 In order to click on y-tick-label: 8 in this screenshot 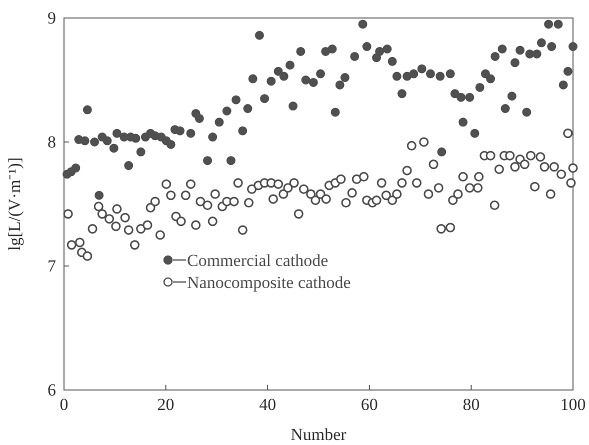, I will do `click(52, 142)`.